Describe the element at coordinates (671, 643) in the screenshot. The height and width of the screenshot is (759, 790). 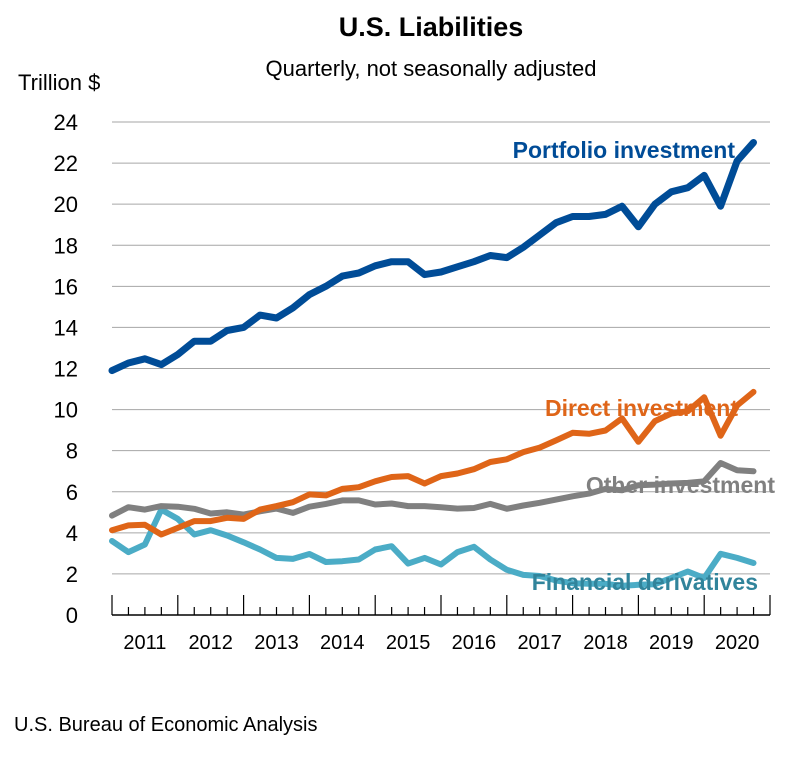
I see `x-tick-label: 2019` at that location.